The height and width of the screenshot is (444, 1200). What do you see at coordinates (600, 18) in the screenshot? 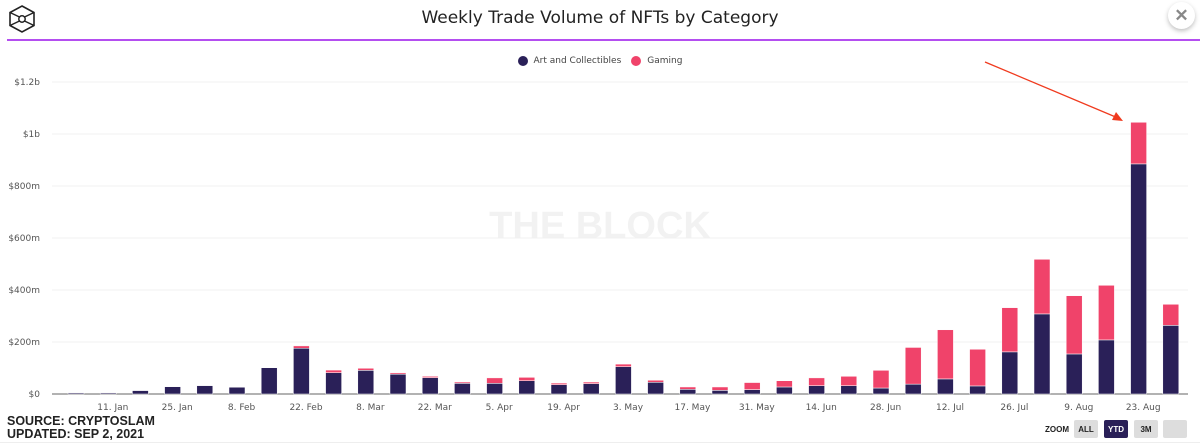
I see `chart-title: Weekly Trade Volume of NFTs by Category` at bounding box center [600, 18].